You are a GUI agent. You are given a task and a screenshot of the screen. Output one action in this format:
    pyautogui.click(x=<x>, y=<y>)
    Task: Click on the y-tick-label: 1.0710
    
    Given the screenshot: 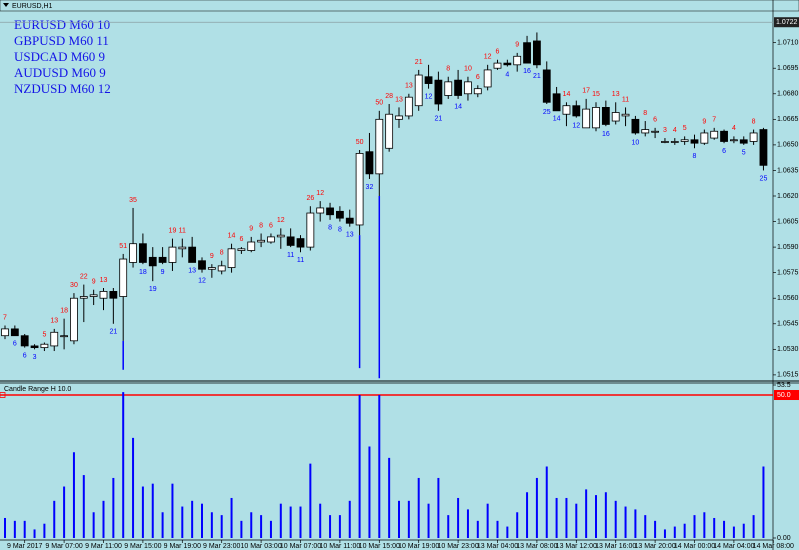 What is the action you would take?
    pyautogui.click(x=788, y=43)
    